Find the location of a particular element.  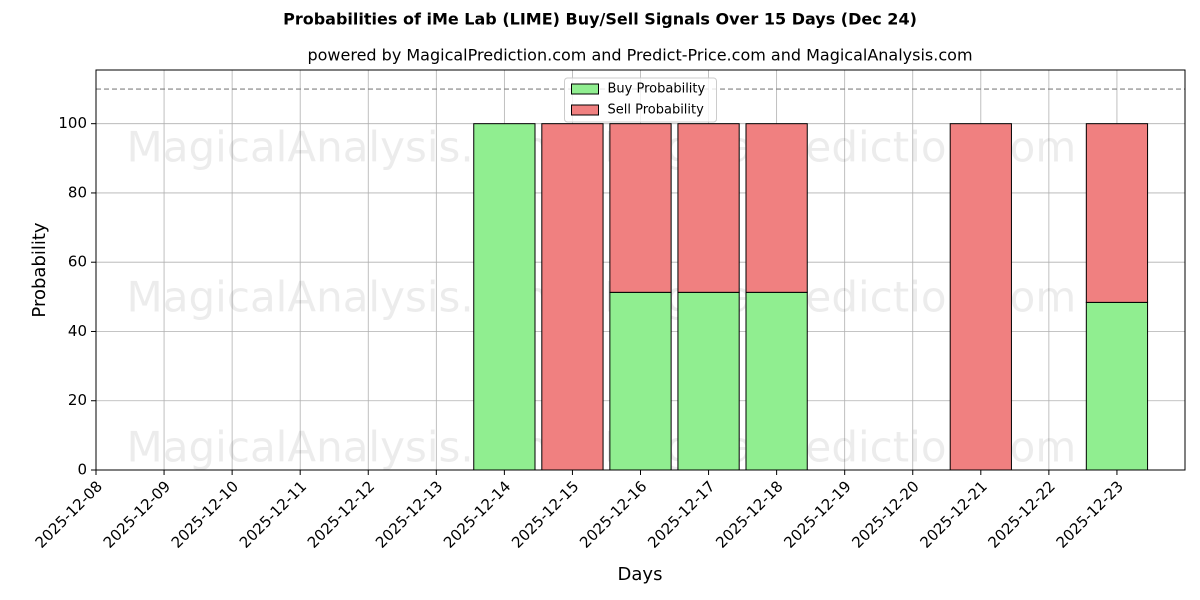

y-tick-label: 100 is located at coordinates (72, 123).